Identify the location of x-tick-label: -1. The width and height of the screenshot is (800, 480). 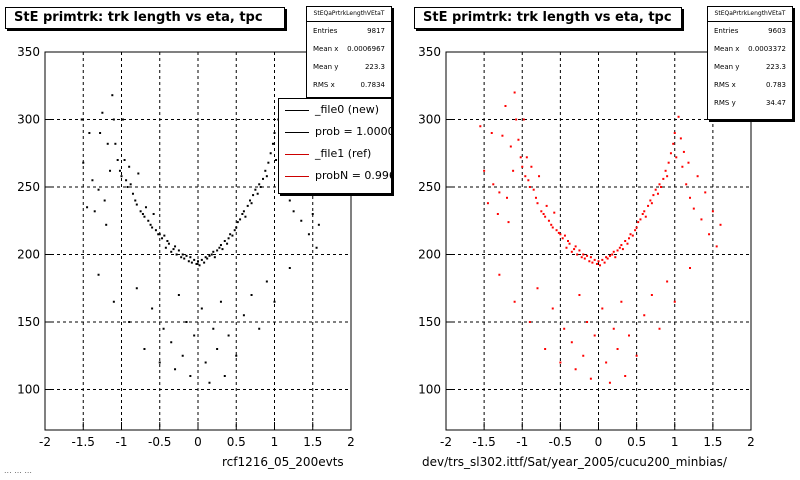
(122, 442).